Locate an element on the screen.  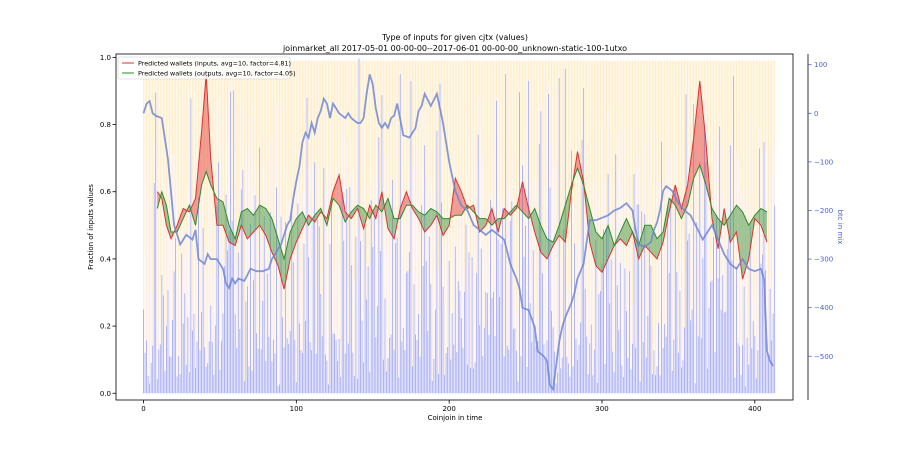
y-tick-label: 1.0 is located at coordinates (105, 58).